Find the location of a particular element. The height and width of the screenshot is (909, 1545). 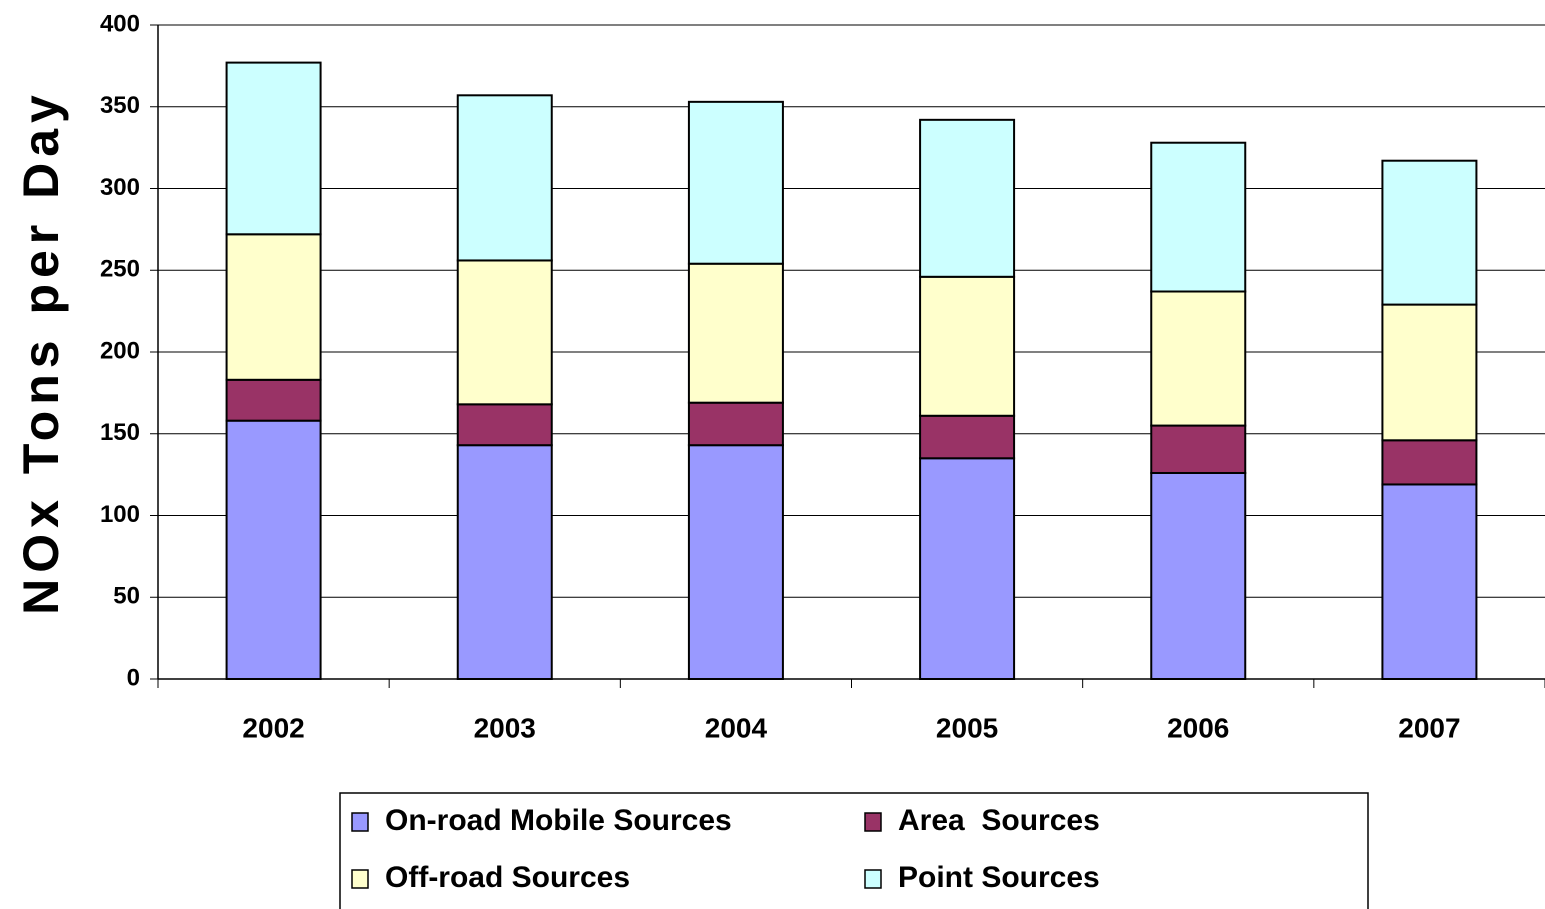

y-tick-label: 400 is located at coordinates (120, 23).